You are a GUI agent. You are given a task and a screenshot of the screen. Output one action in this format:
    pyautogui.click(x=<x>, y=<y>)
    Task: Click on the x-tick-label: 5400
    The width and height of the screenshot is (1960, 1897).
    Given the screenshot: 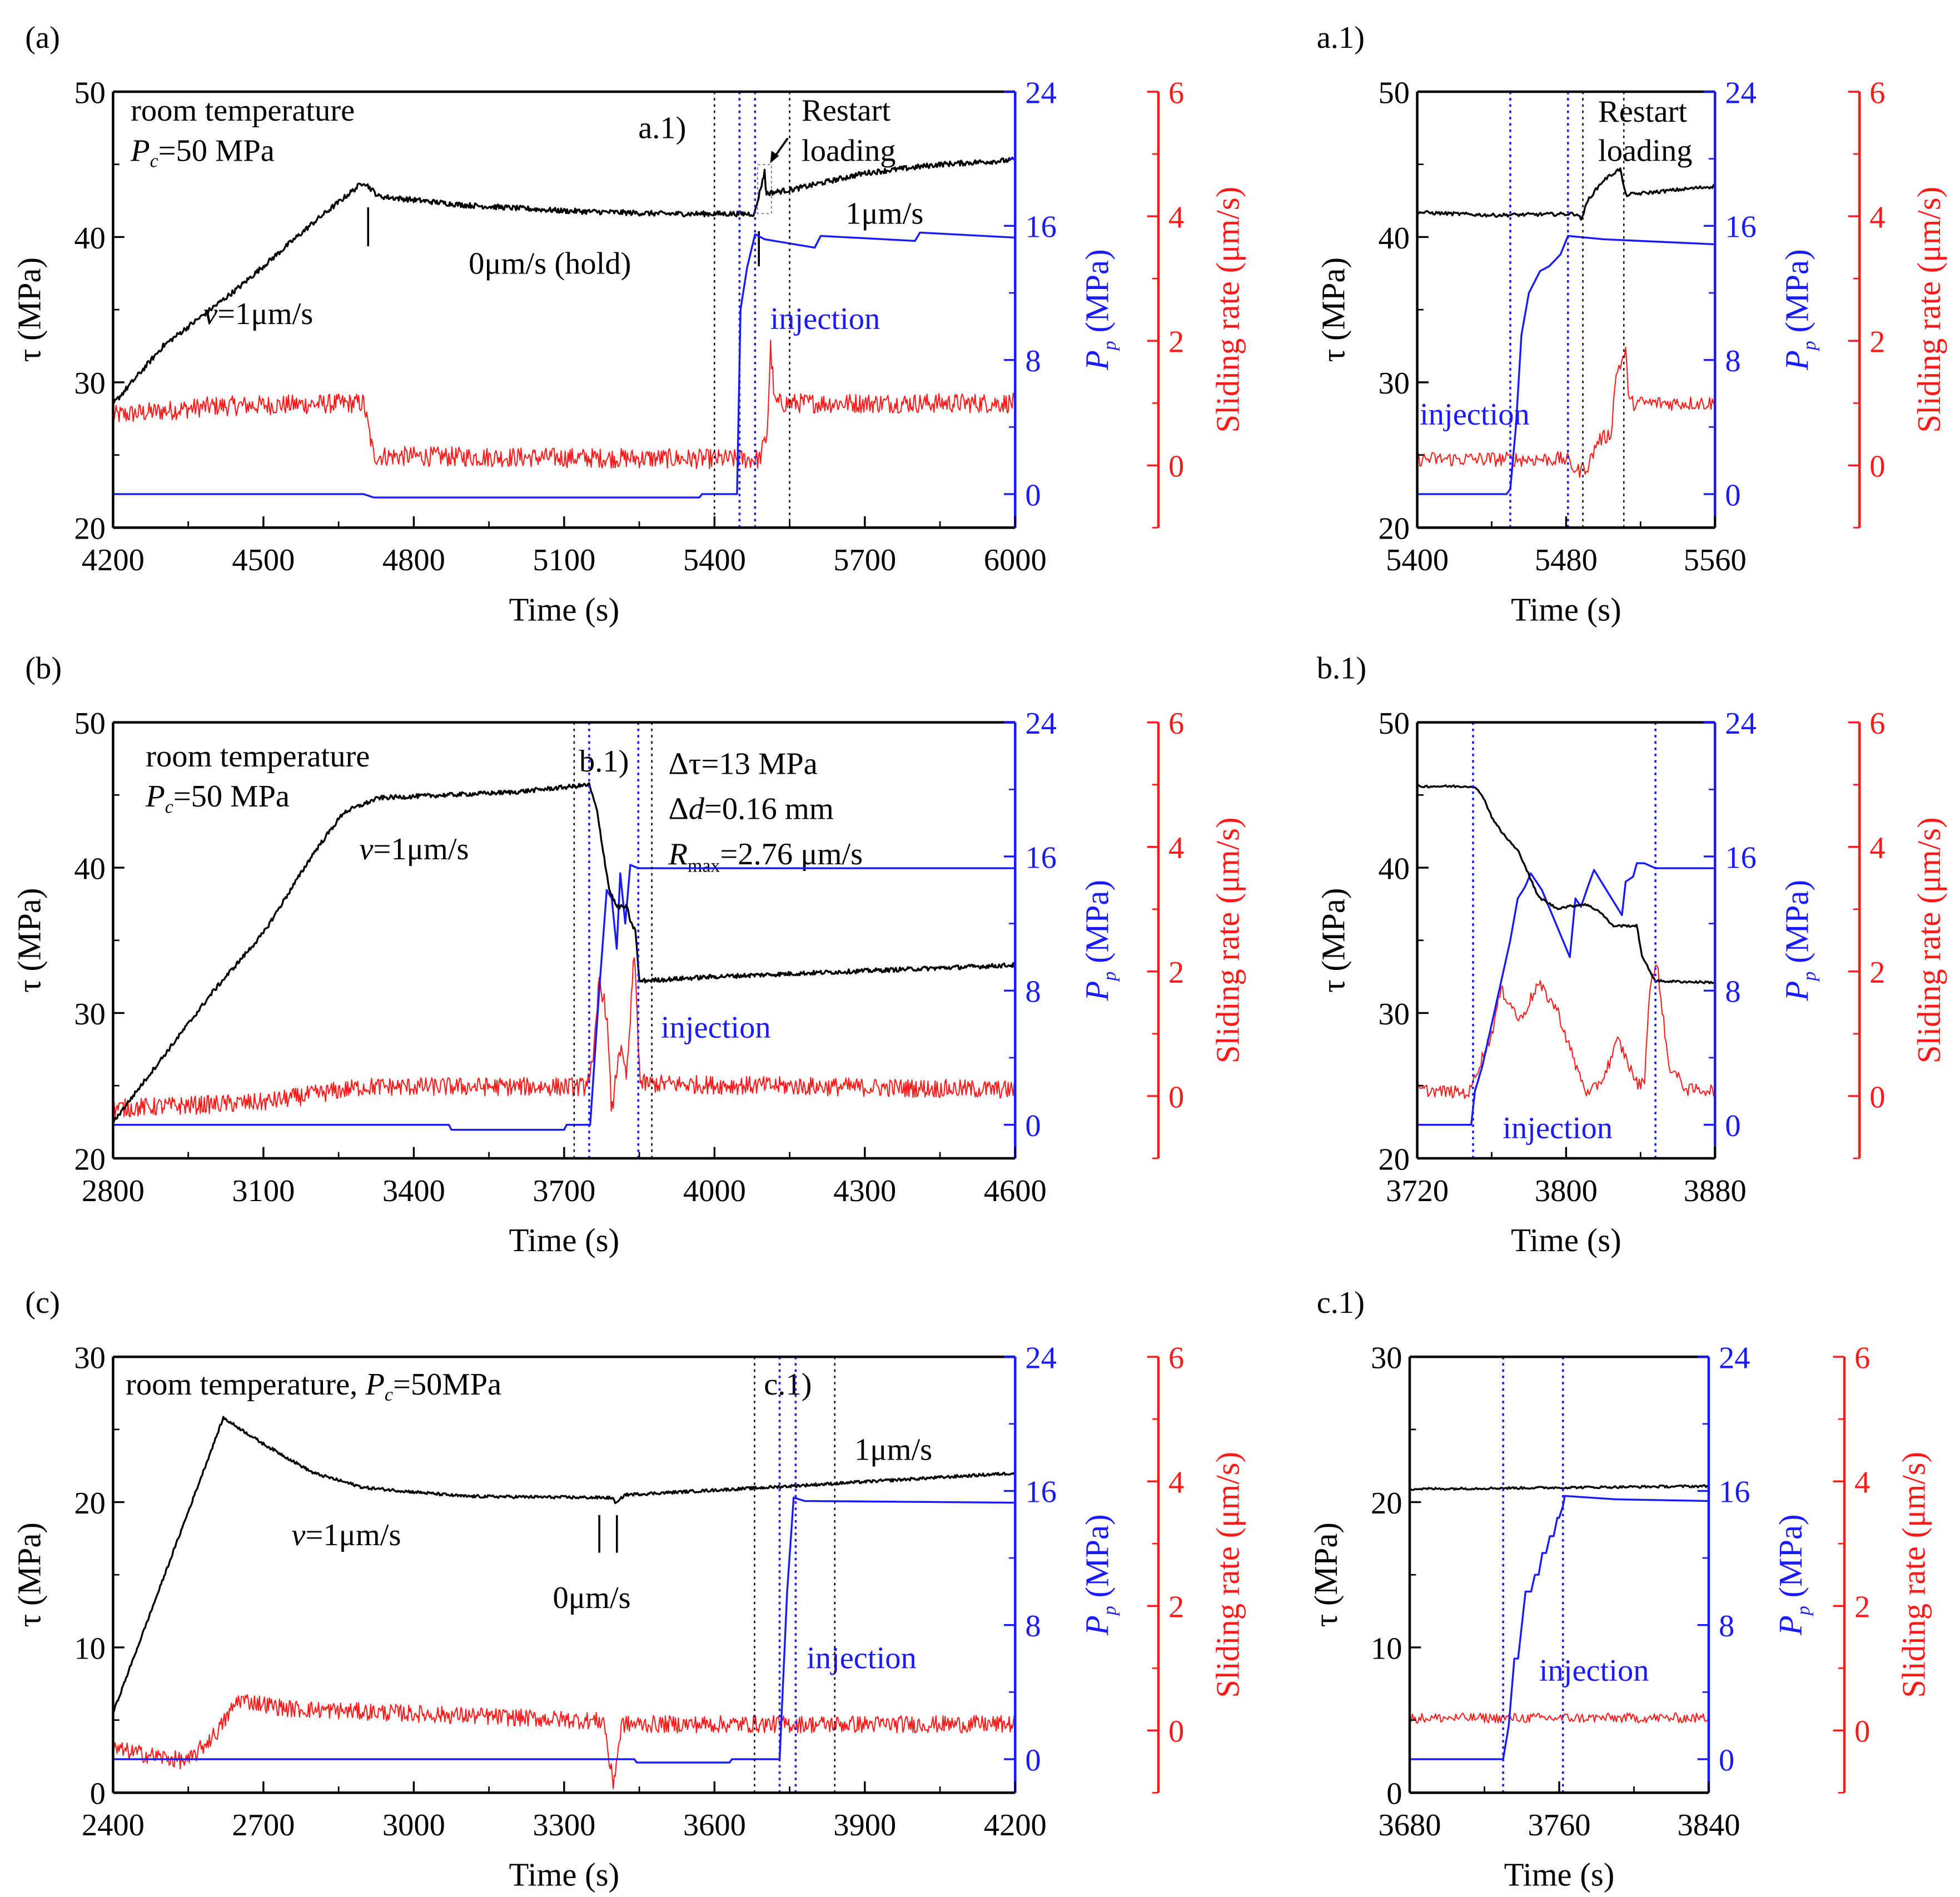 What is the action you would take?
    pyautogui.click(x=1417, y=560)
    